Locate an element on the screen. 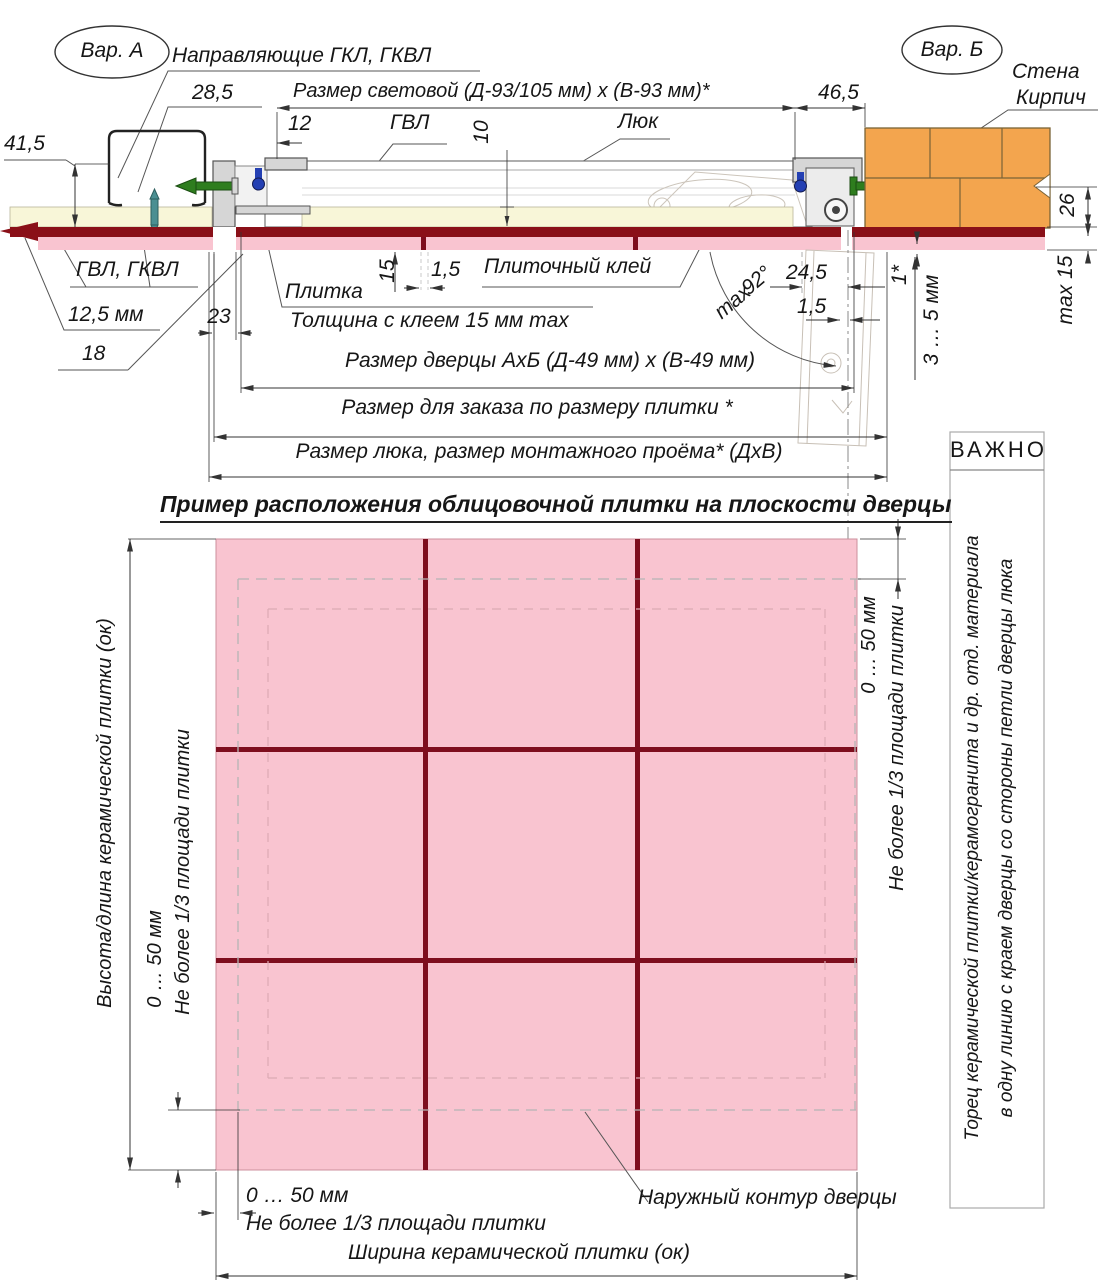  important-note-box is located at coordinates (997, 820).